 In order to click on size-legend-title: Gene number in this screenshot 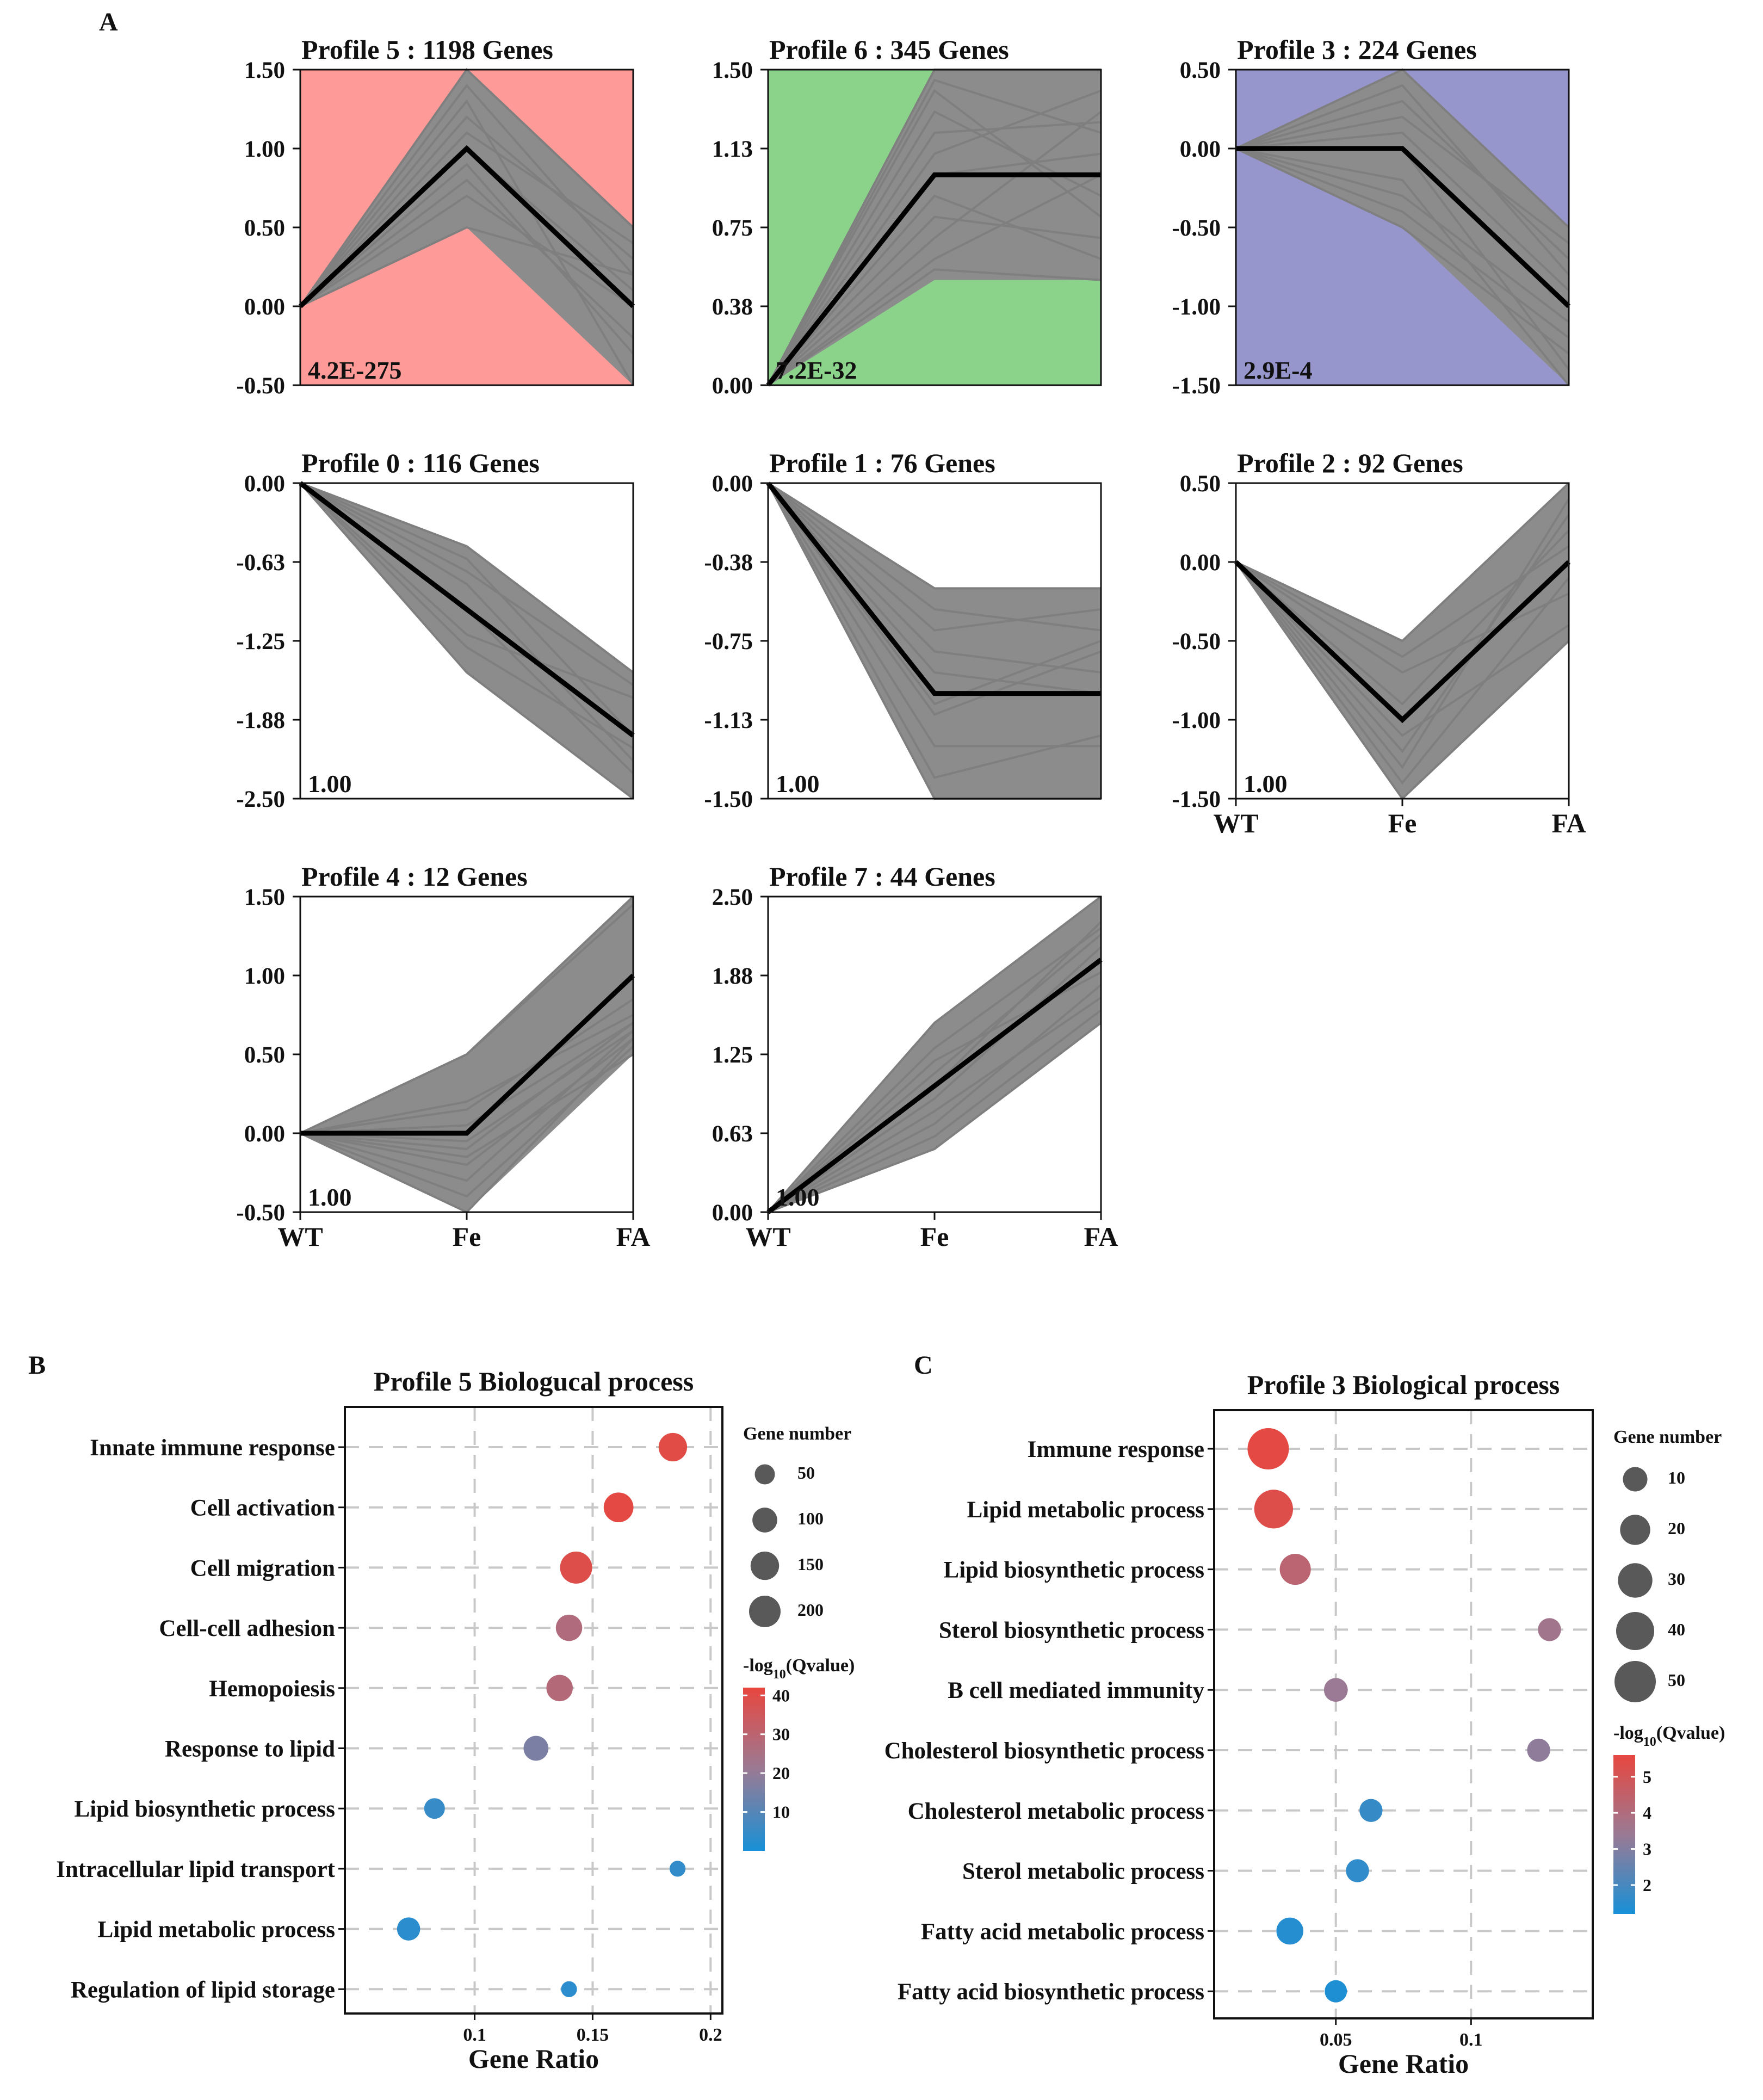, I will do `click(797, 1434)`.